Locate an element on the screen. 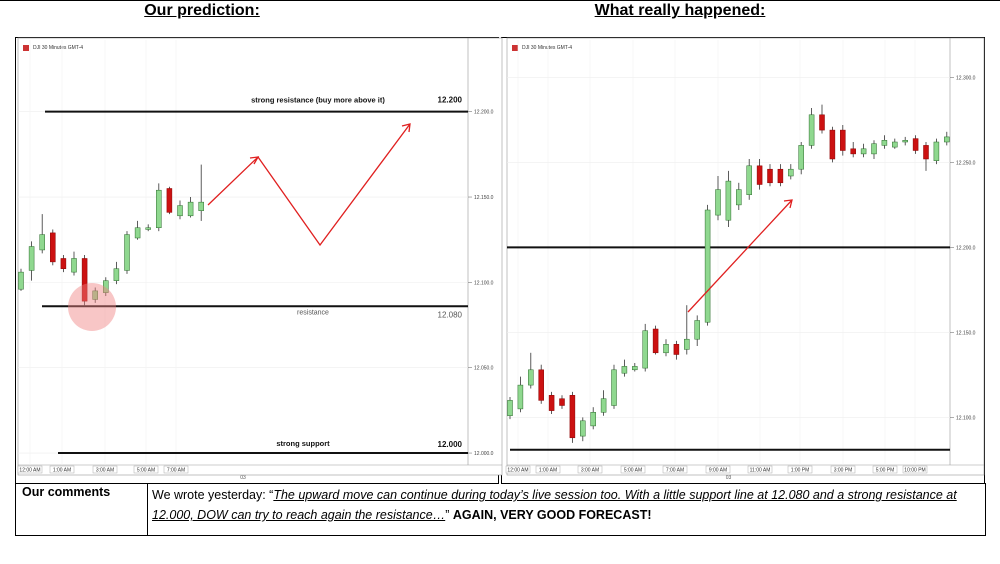  heading: What really happened: is located at coordinates (680, 10).